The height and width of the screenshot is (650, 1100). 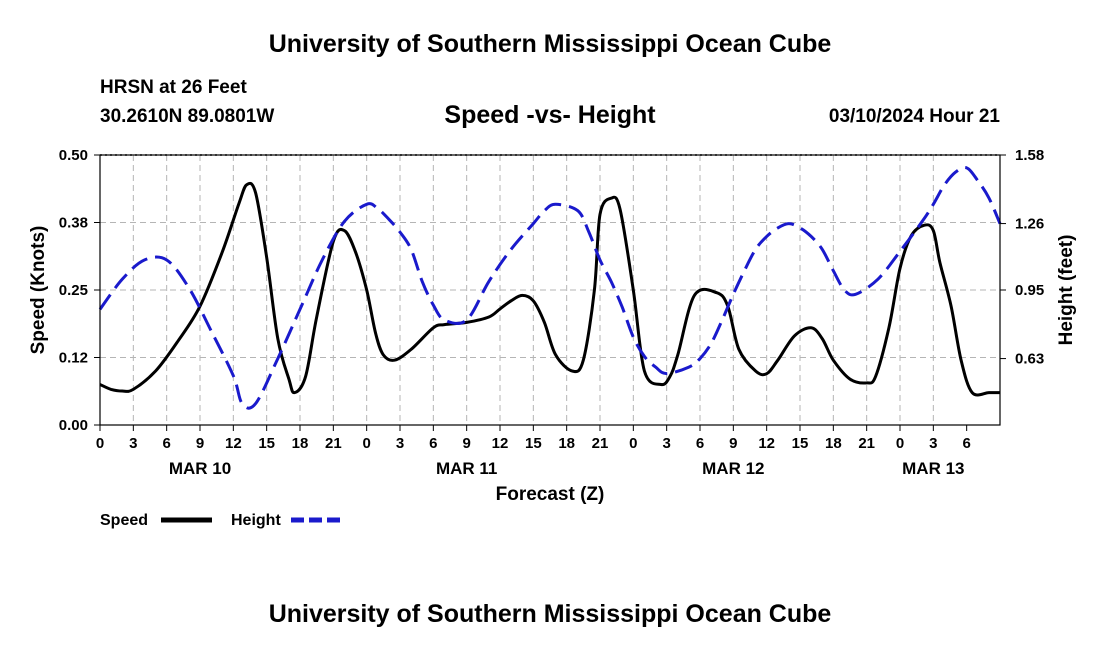 I want to click on x-axis-label: Forecast (Z), so click(x=550, y=494).